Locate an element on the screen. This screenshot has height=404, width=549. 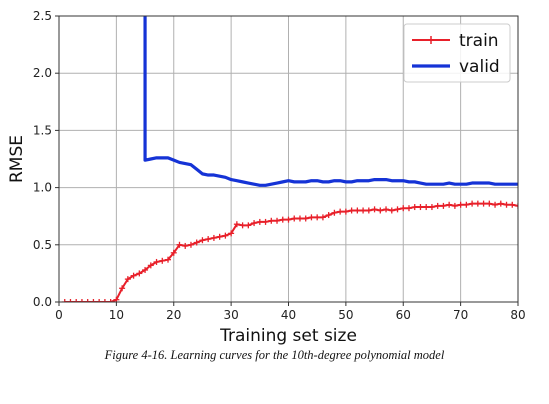
x-tick-label: 50 is located at coordinates (345, 315).